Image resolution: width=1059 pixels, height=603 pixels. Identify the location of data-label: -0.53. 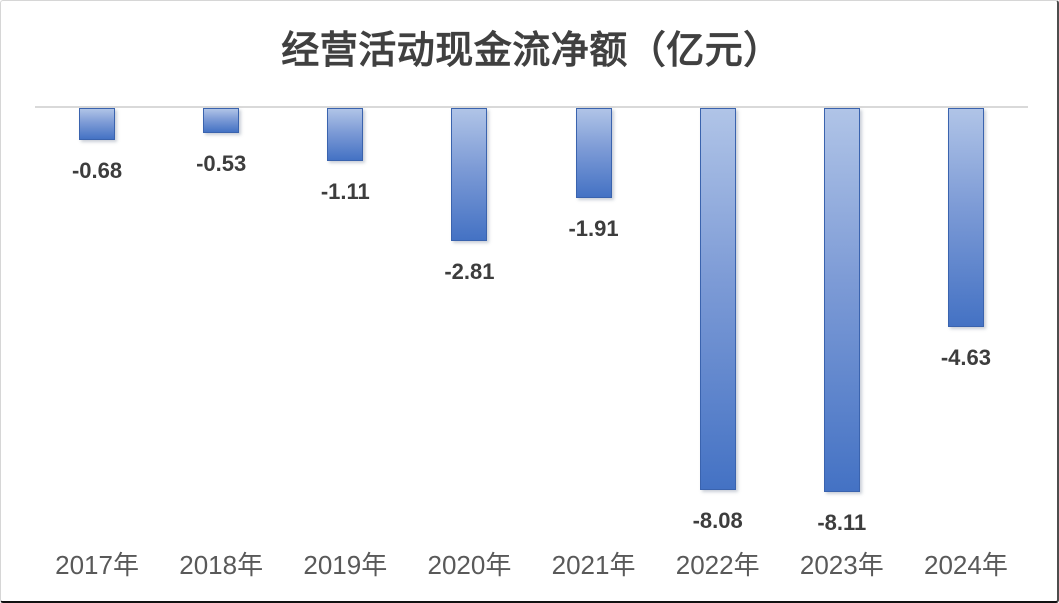
(221, 163).